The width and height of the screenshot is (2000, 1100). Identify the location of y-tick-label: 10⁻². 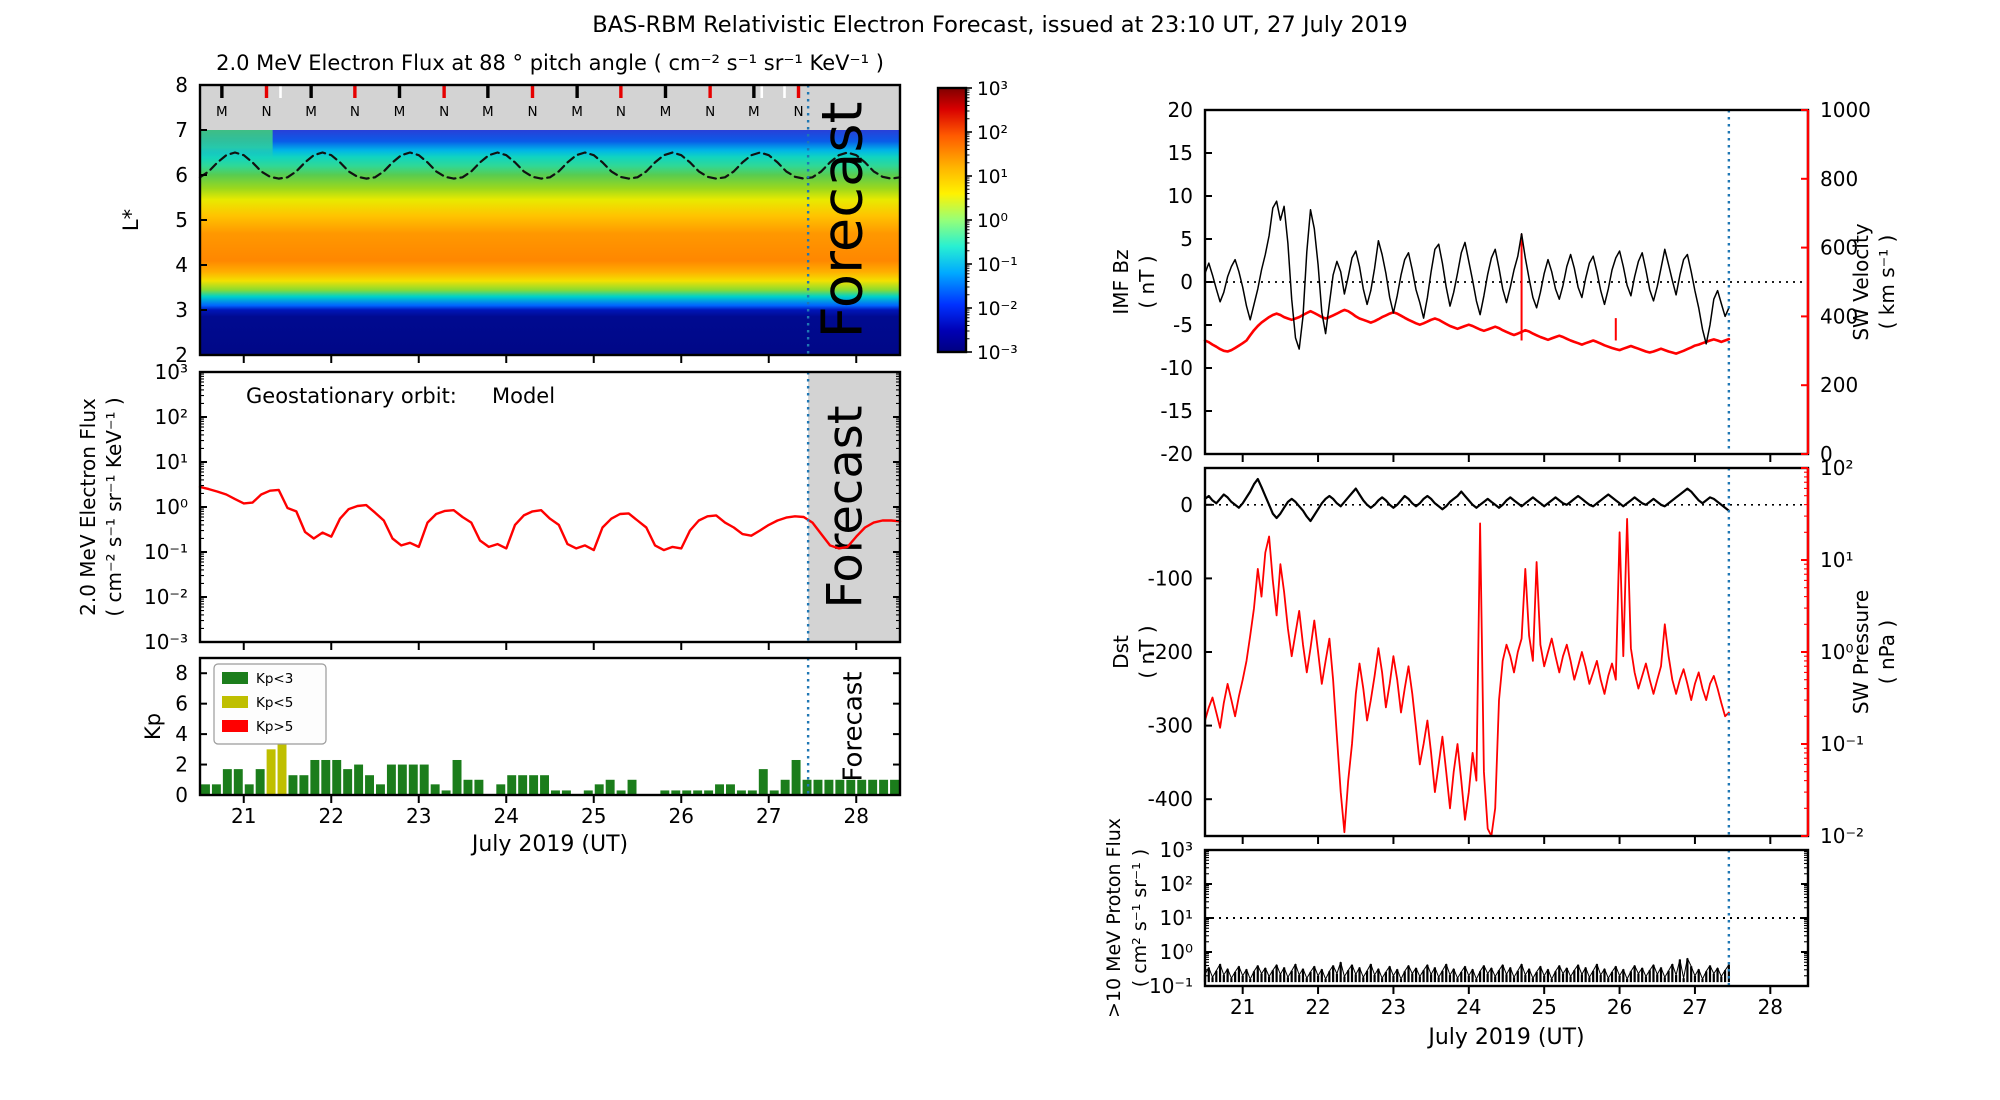
(166, 597).